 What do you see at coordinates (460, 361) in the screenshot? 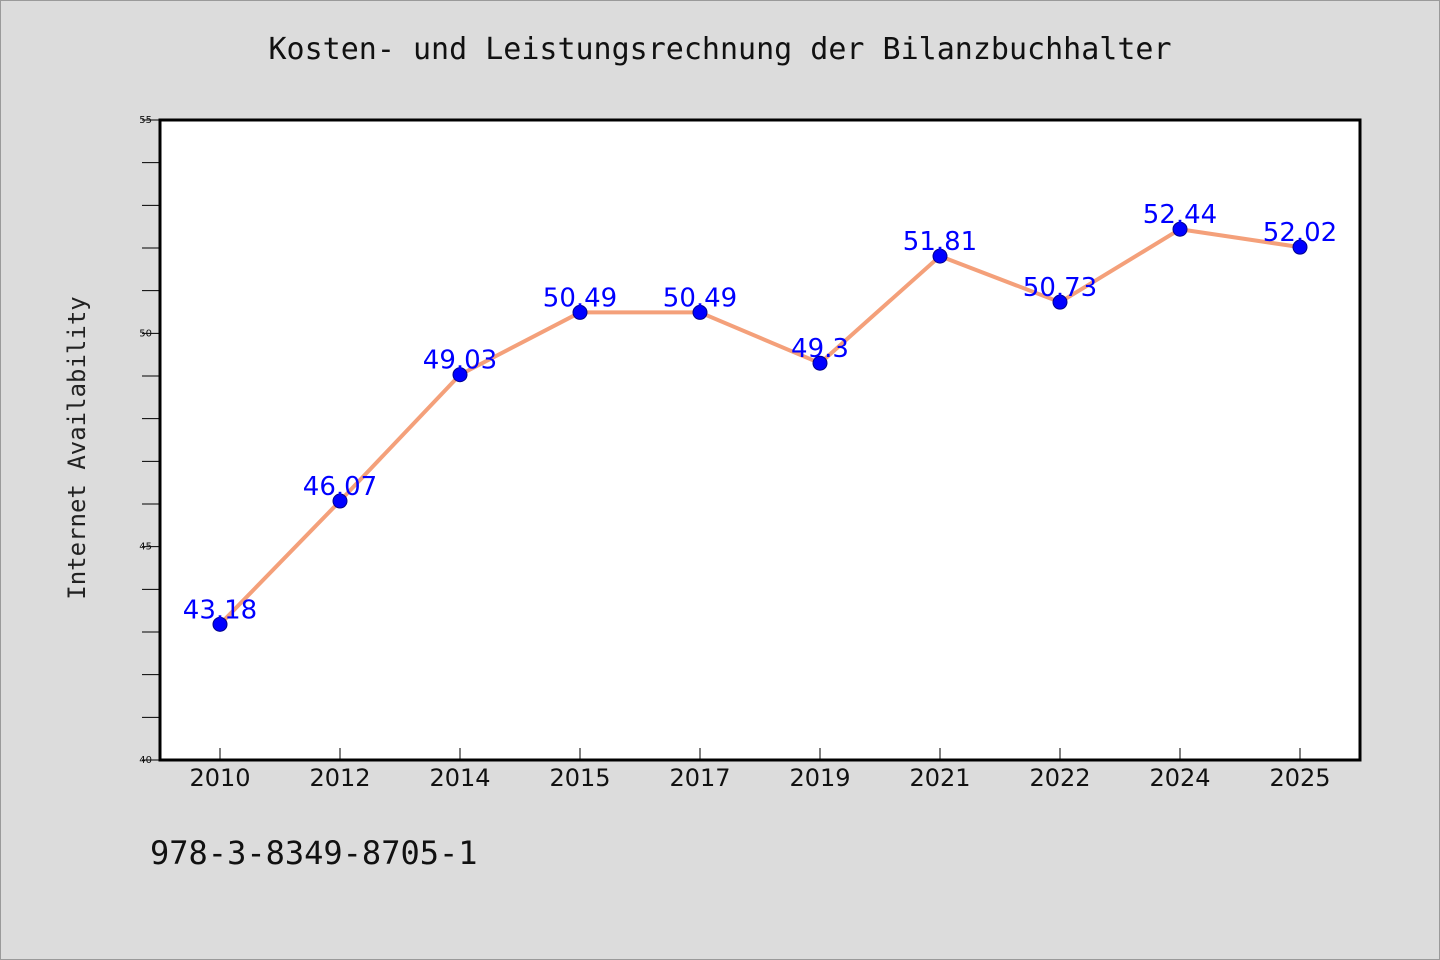
I see `data-label: 49.03` at bounding box center [460, 361].